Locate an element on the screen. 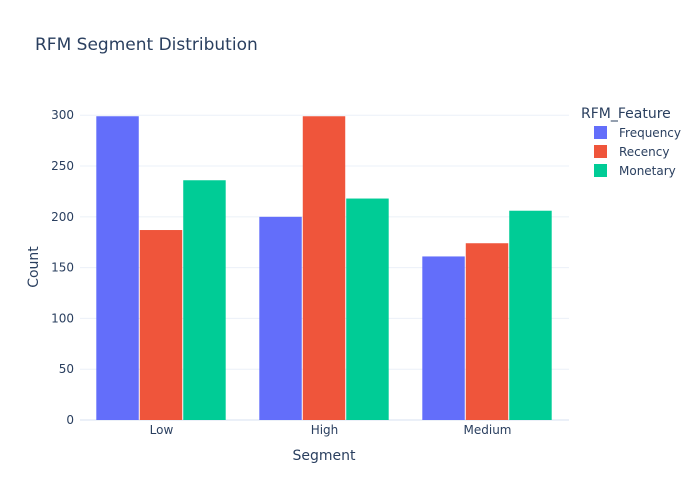  y-tick-label: 200 is located at coordinates (62, 217).